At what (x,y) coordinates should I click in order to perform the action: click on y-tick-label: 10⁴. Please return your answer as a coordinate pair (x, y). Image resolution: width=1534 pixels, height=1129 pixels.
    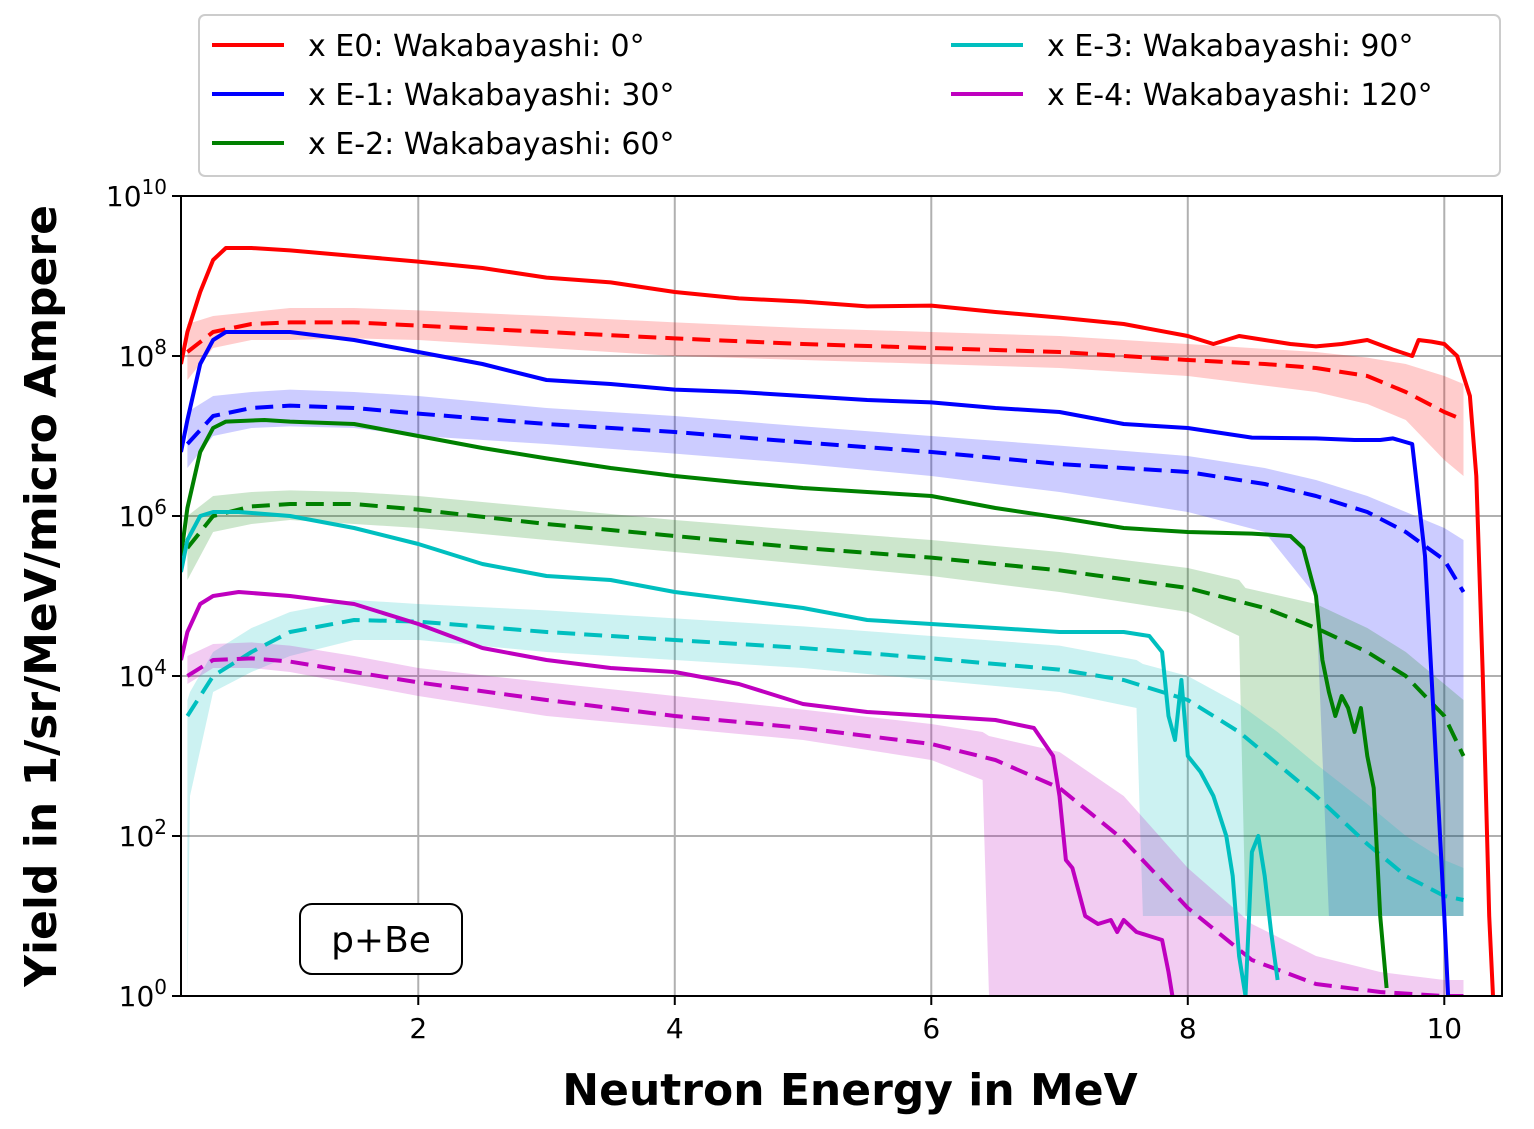
    Looking at the image, I should click on (143, 674).